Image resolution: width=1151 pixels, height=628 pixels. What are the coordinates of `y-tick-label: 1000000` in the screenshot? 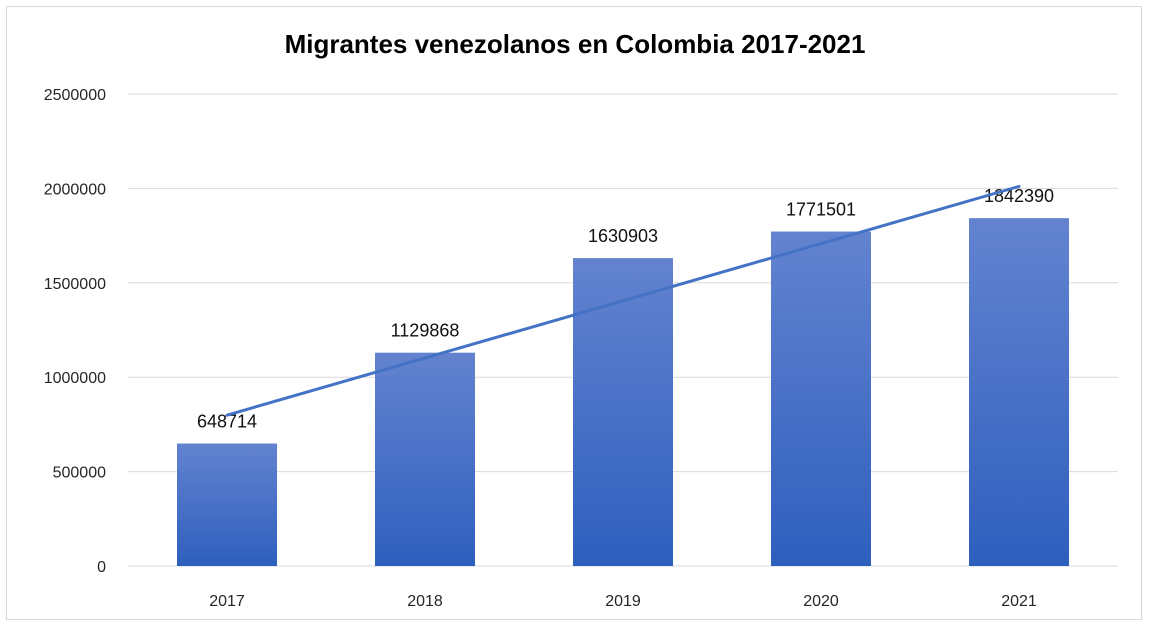 It's located at (75, 378).